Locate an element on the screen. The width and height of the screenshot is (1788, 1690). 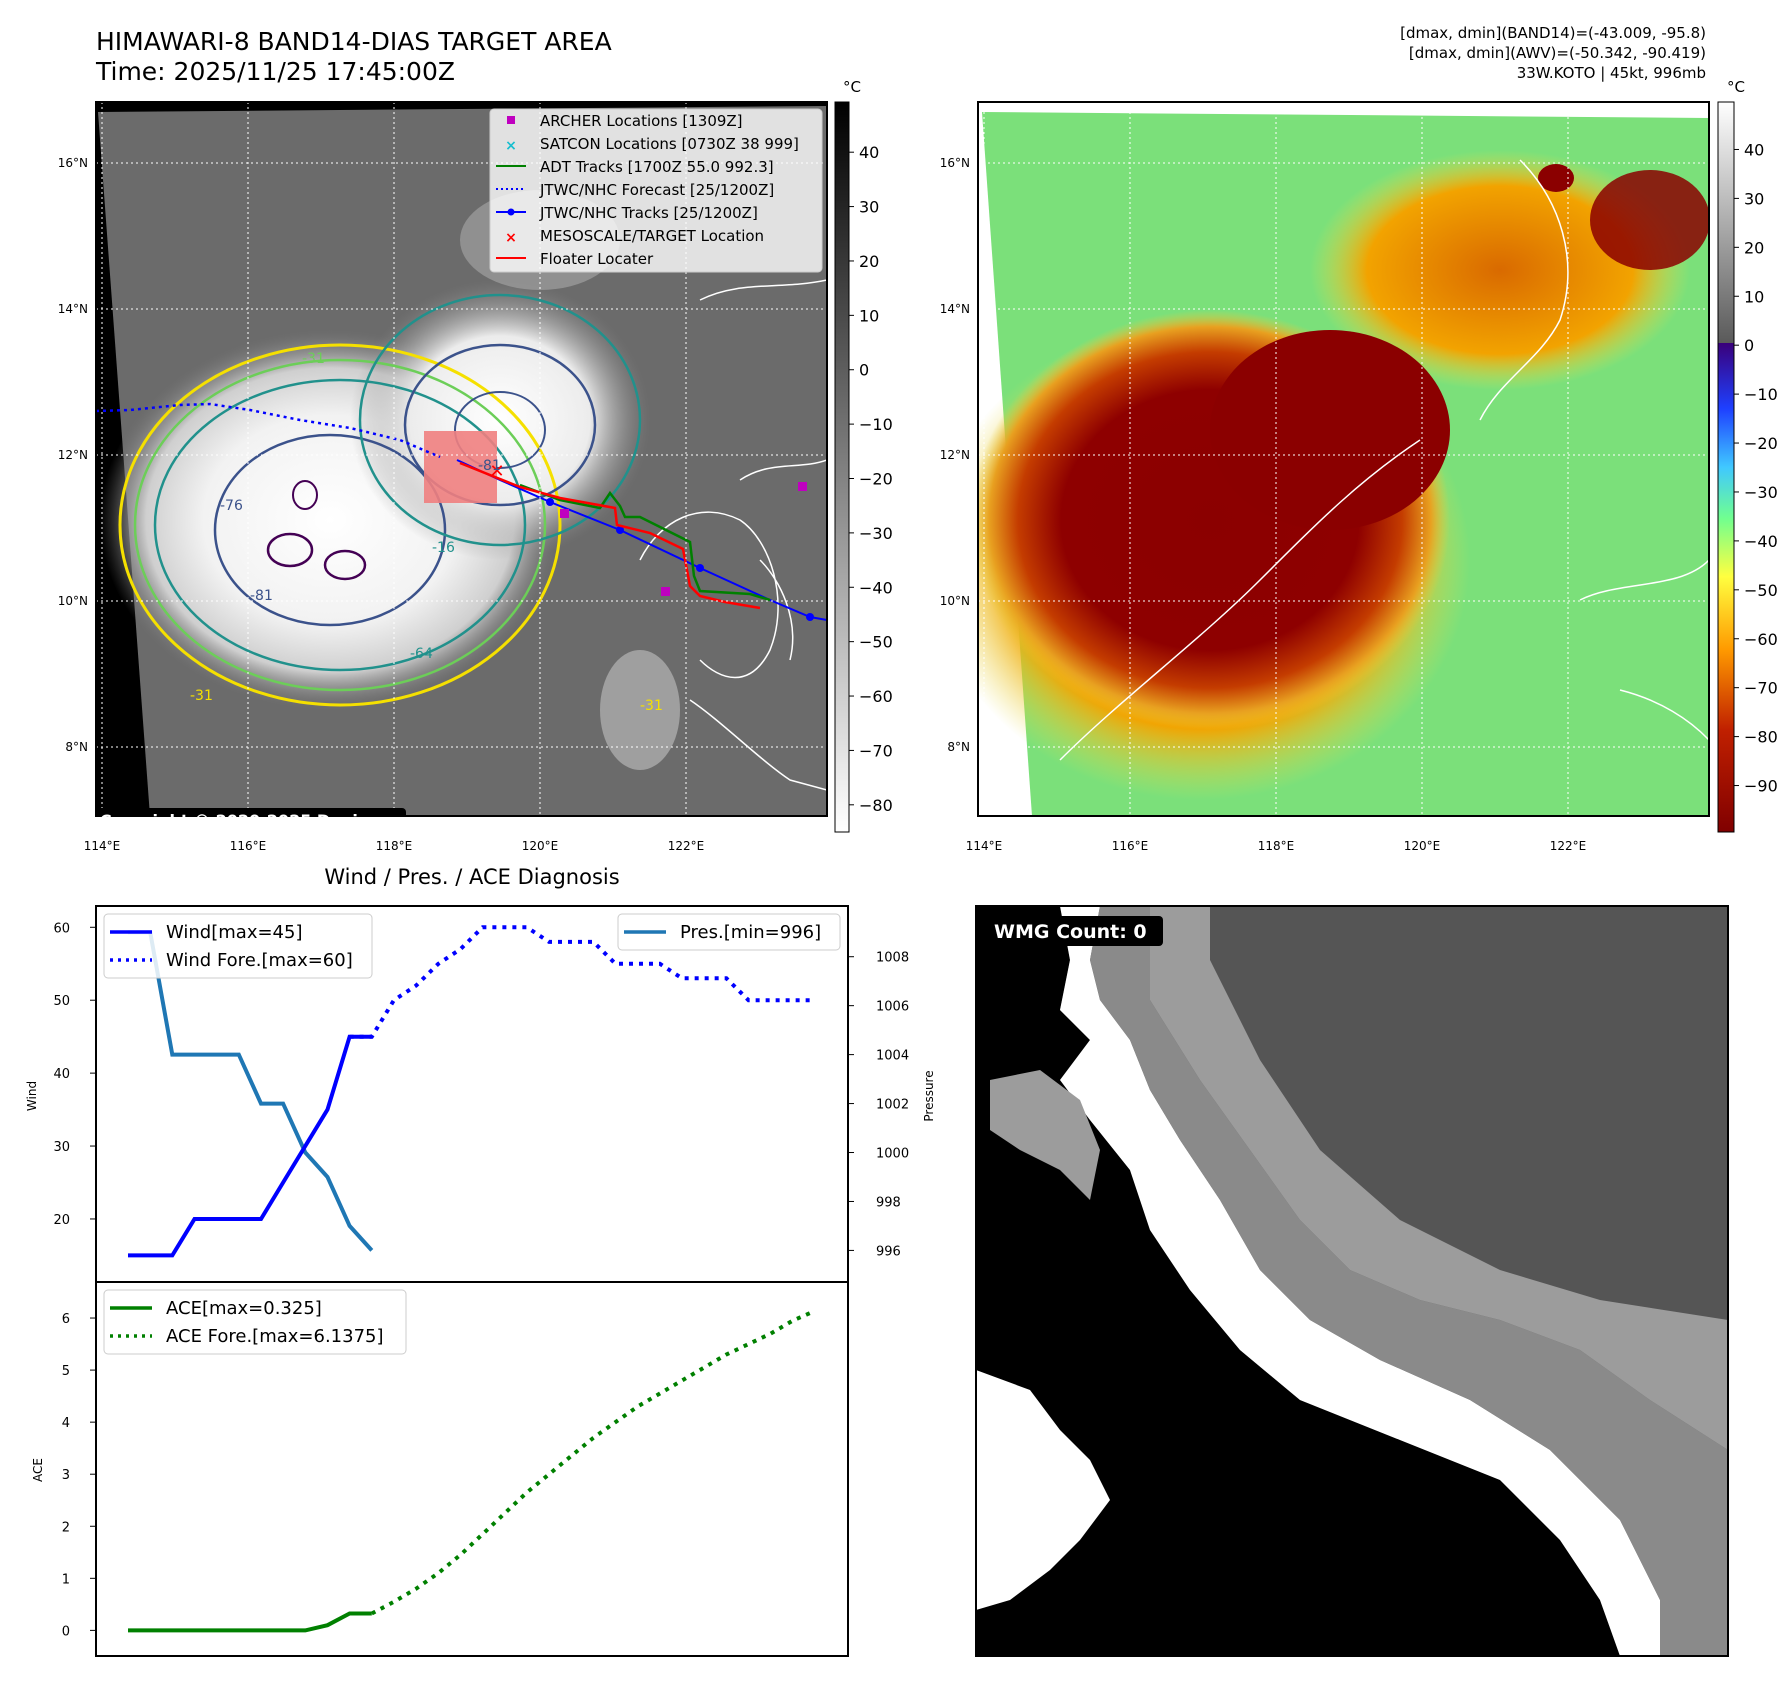
wind-fore-legend-label: Wind Fore.[max=60] is located at coordinates (259, 960).